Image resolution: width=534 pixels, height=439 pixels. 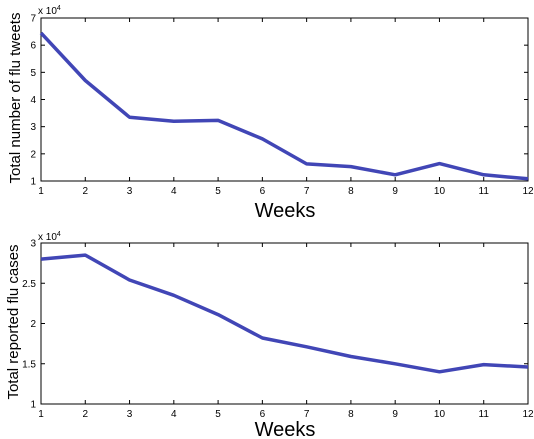 What do you see at coordinates (15, 98) in the screenshot?
I see `tweets-y-axis-label: Total number of flu tweets` at bounding box center [15, 98].